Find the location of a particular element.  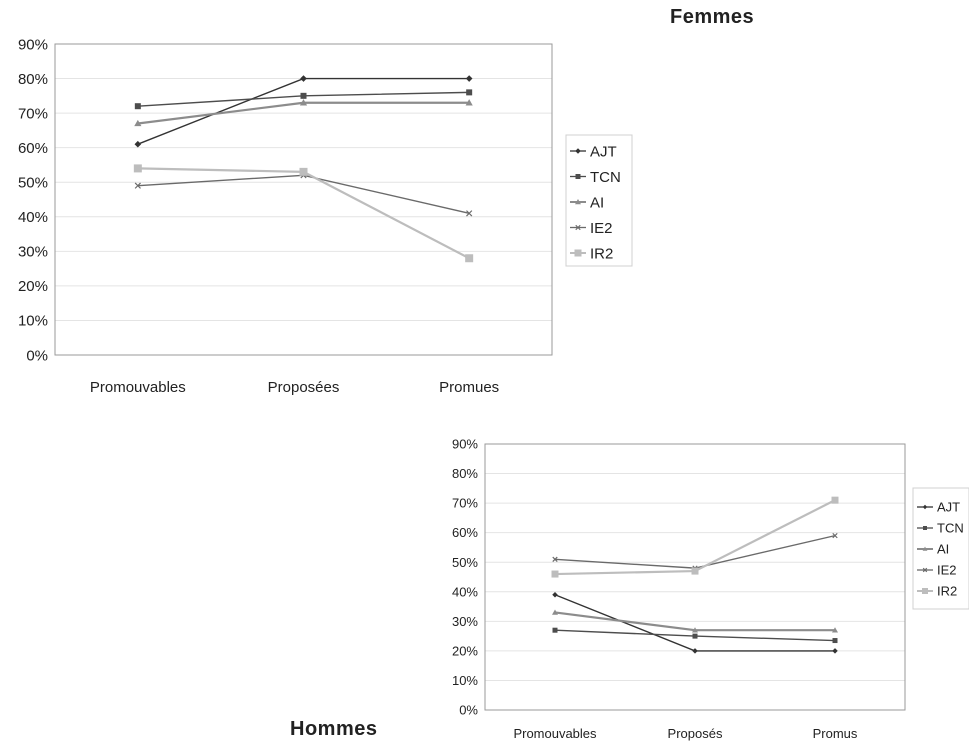

legend-hommes: AJT TCN AI IE2 IR2 is located at coordinates (940, 548).